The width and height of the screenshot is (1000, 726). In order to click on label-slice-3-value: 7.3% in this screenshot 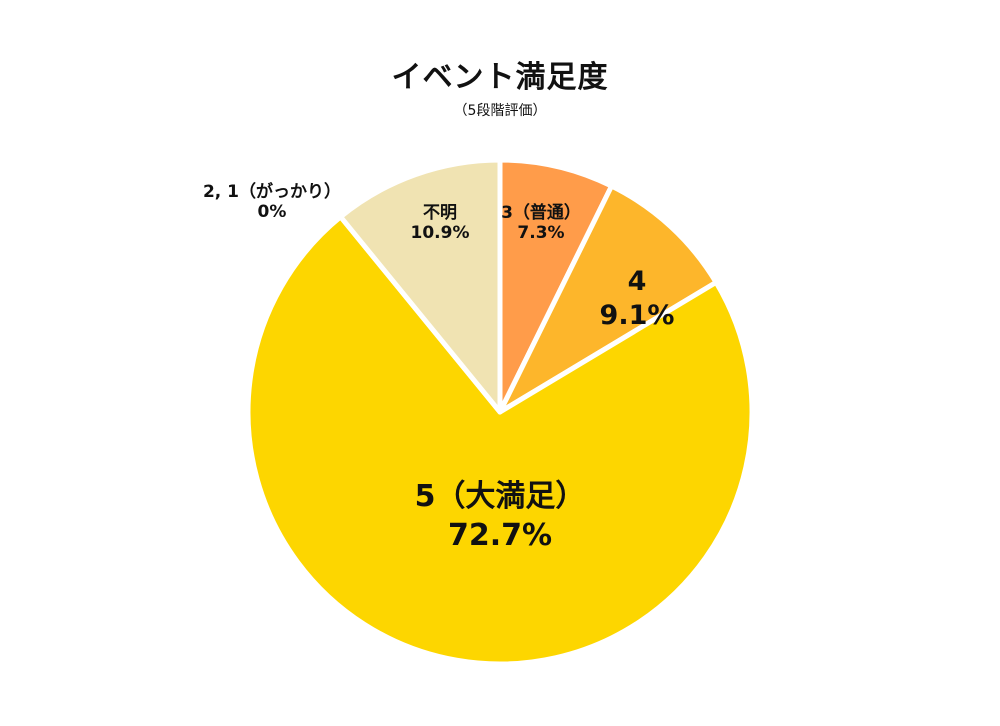, I will do `click(541, 233)`.